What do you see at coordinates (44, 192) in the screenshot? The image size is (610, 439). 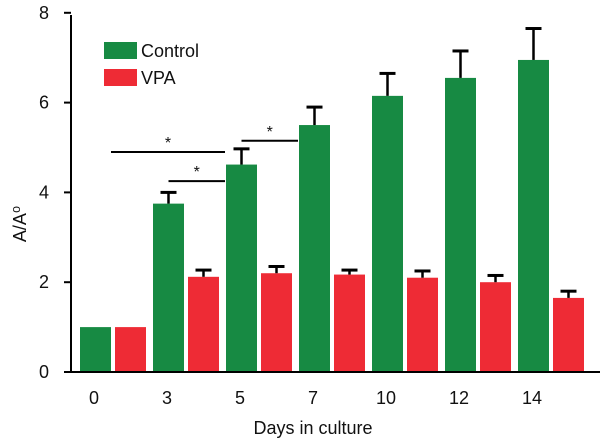 I see `y-tick-label: 4` at bounding box center [44, 192].